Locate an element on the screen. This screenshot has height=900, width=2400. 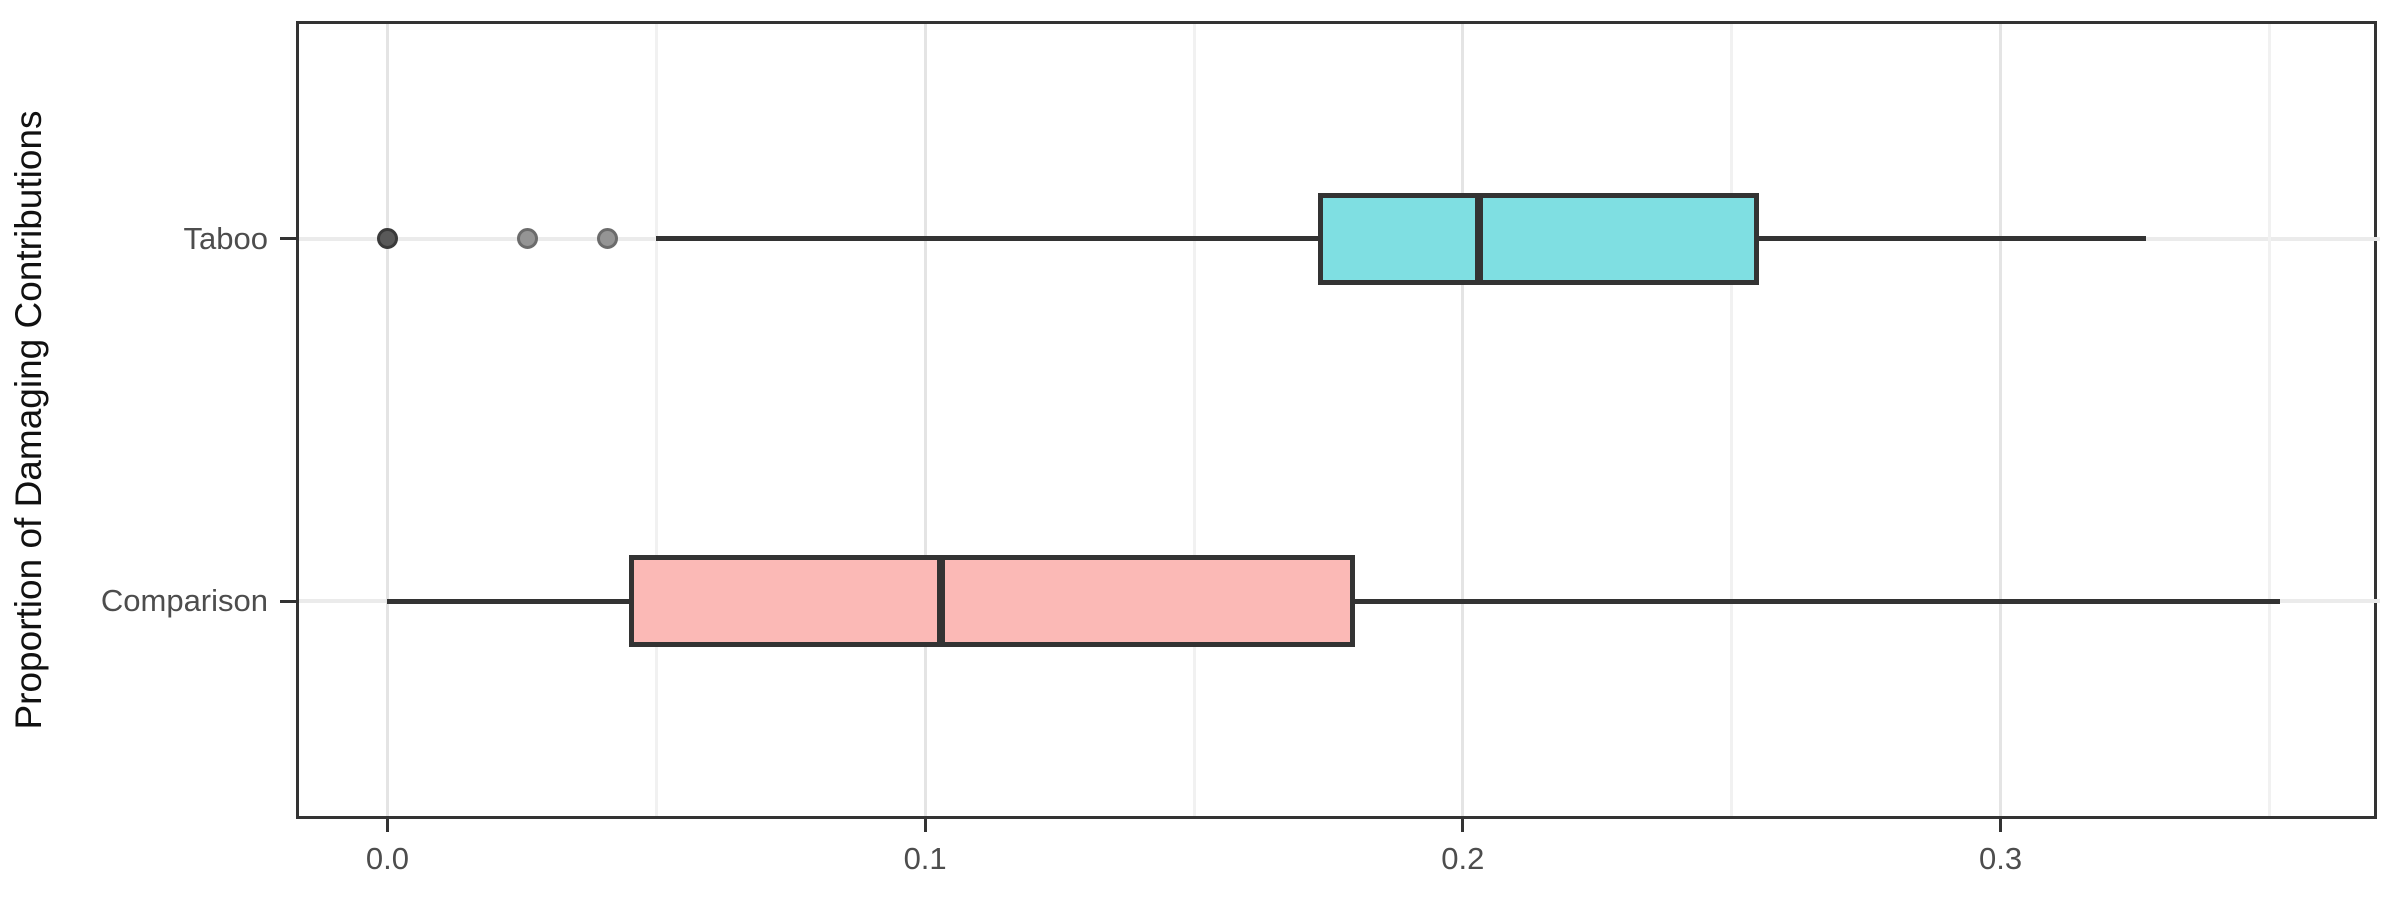
box-taboo is located at coordinates (1538, 238).